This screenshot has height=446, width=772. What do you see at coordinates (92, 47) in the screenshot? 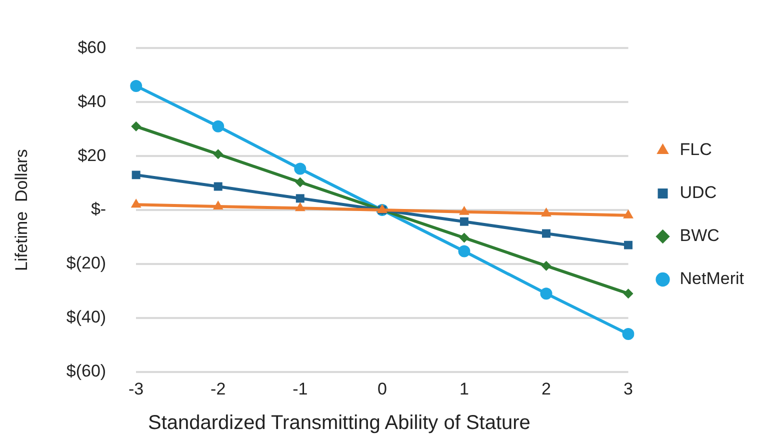
I see `y-tick-label: $60` at bounding box center [92, 47].